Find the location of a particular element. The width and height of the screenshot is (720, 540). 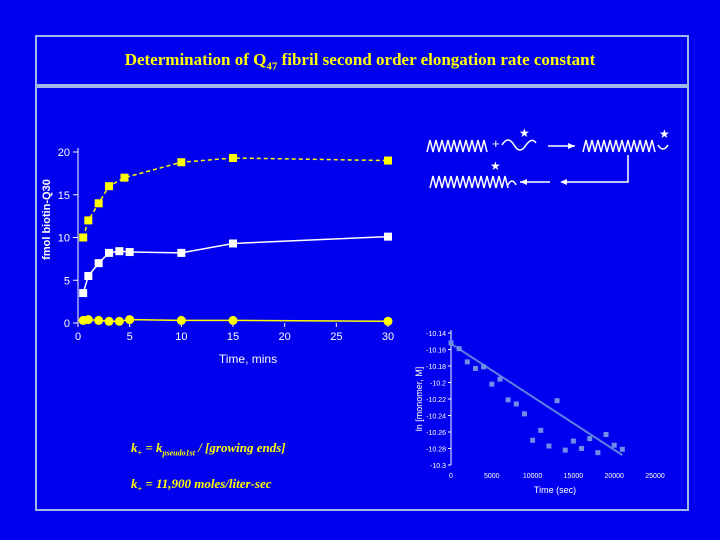

fibril-right-top is located at coordinates (619, 146).